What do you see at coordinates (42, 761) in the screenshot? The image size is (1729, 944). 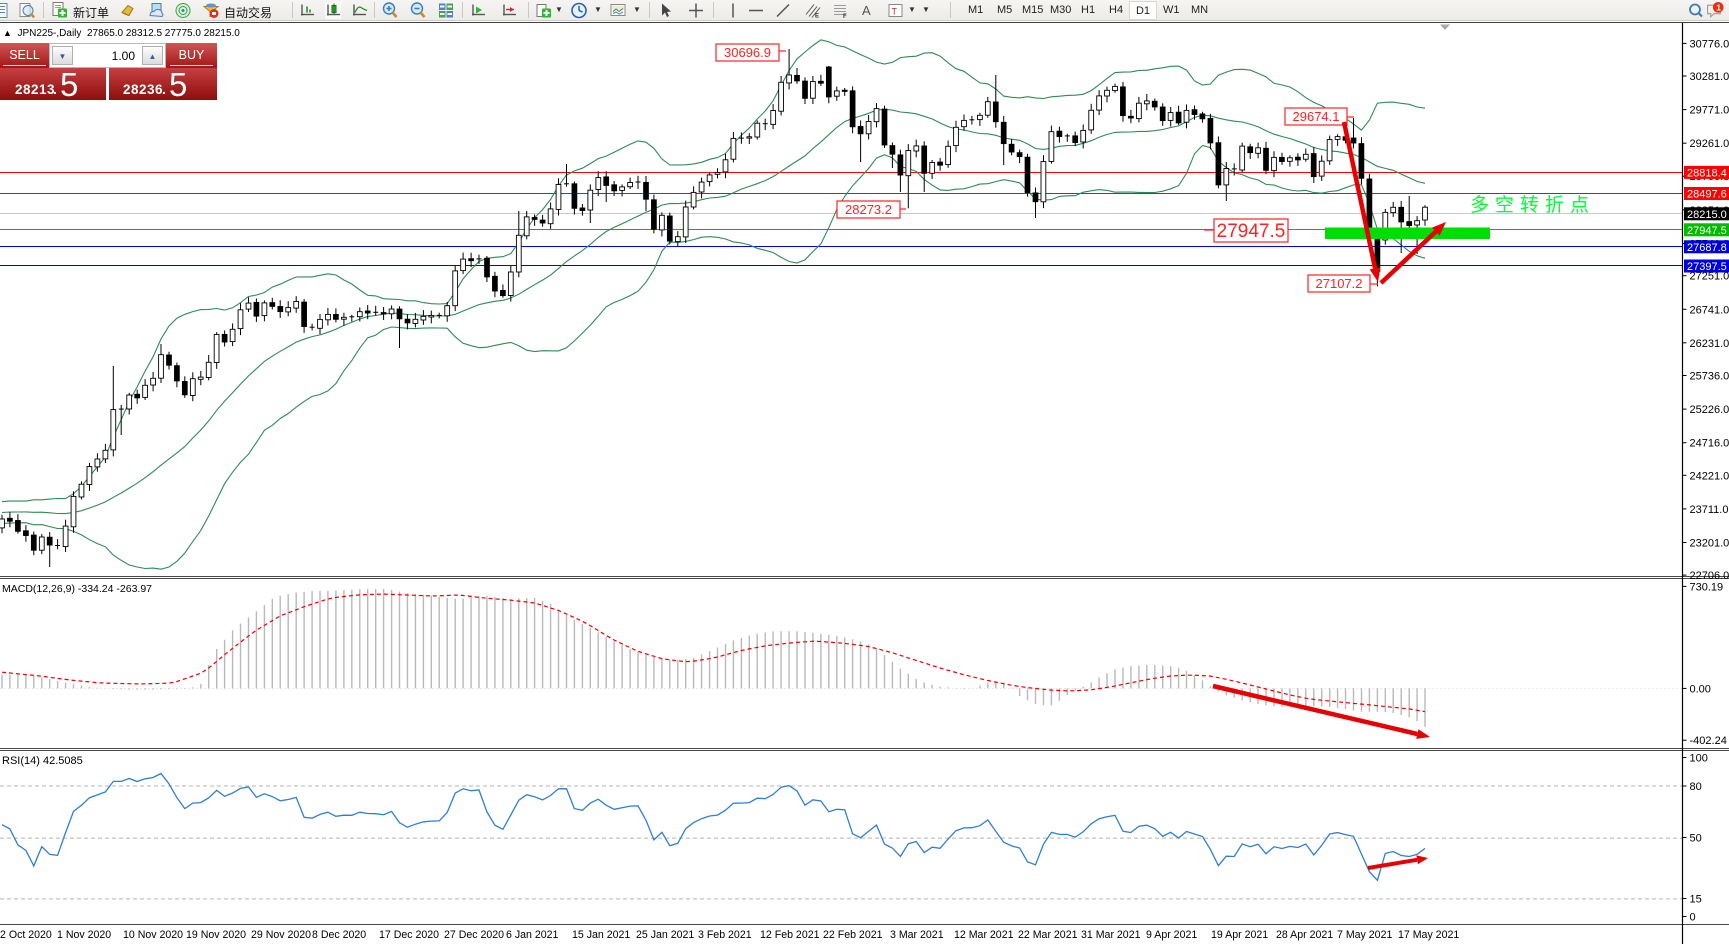 I see `svg-text: RSI(14) 42.5085` at bounding box center [42, 761].